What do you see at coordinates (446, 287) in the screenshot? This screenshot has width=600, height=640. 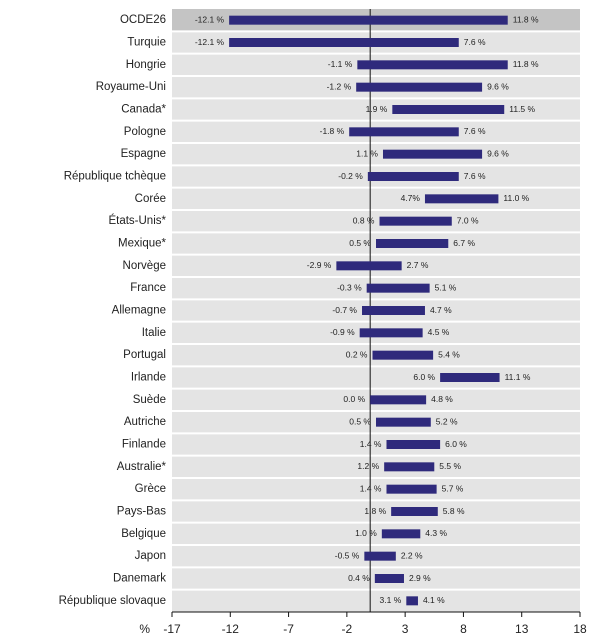 I see `high-value-label: 5.1 %` at bounding box center [446, 287].